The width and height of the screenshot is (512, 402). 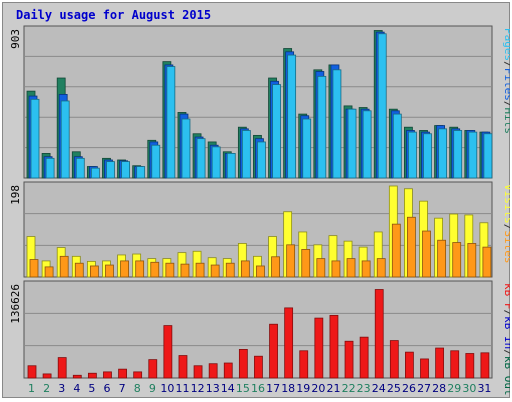 What do you see at coordinates (349, 388) in the screenshot?
I see `day-label-22: 22` at bounding box center [349, 388].